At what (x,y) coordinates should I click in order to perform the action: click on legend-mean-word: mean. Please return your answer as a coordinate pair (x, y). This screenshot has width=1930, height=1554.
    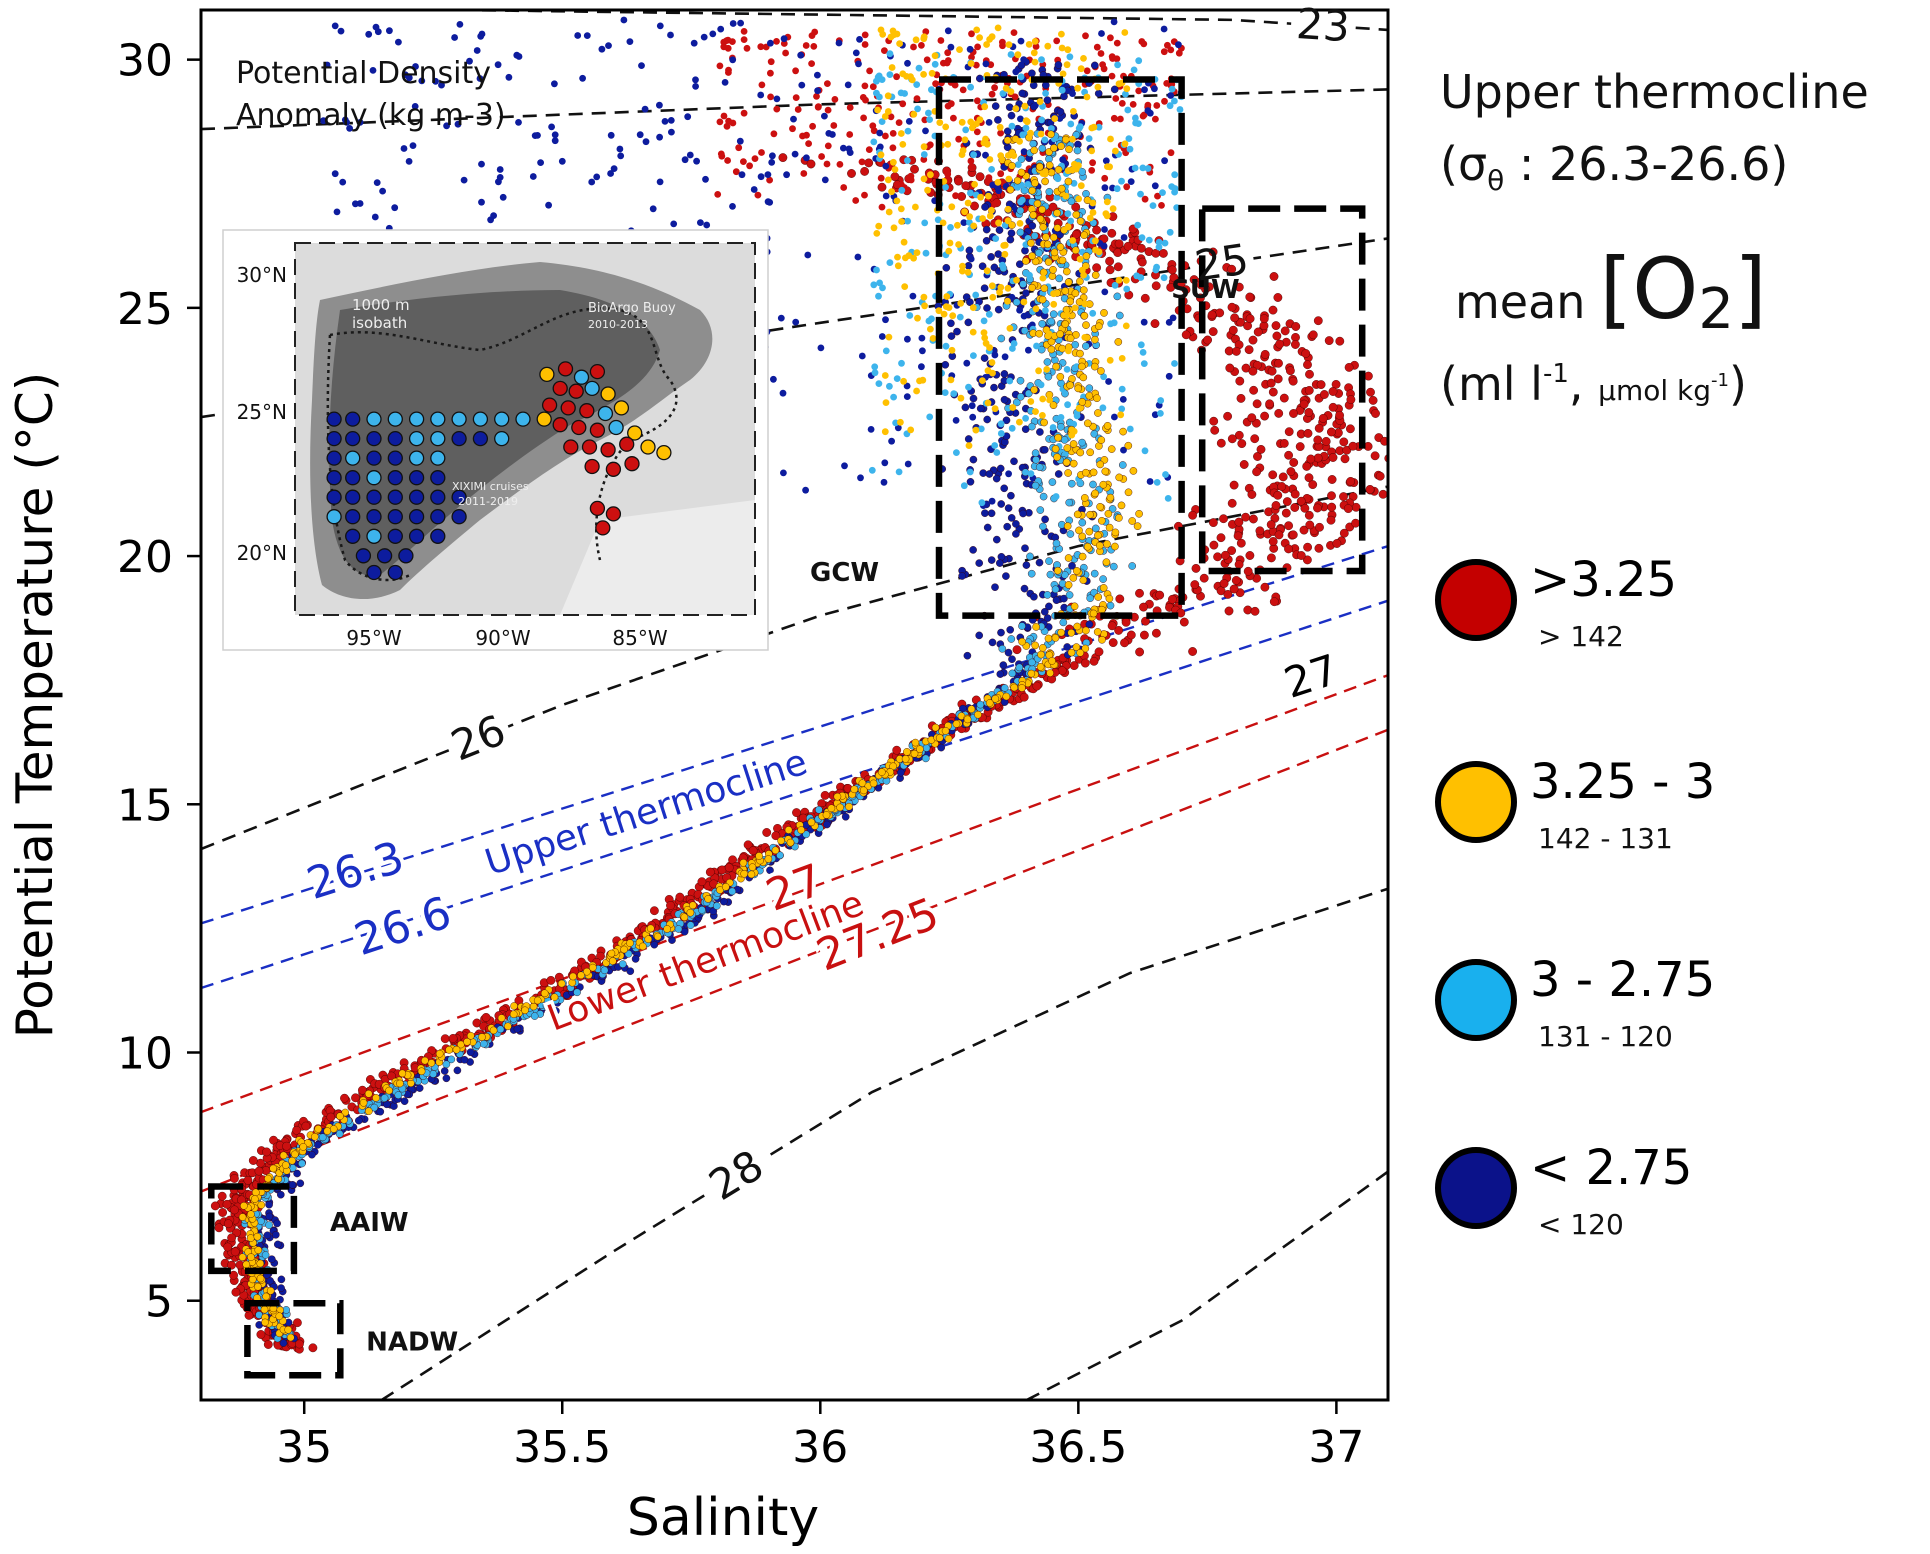
    Looking at the image, I should click on (1520, 302).